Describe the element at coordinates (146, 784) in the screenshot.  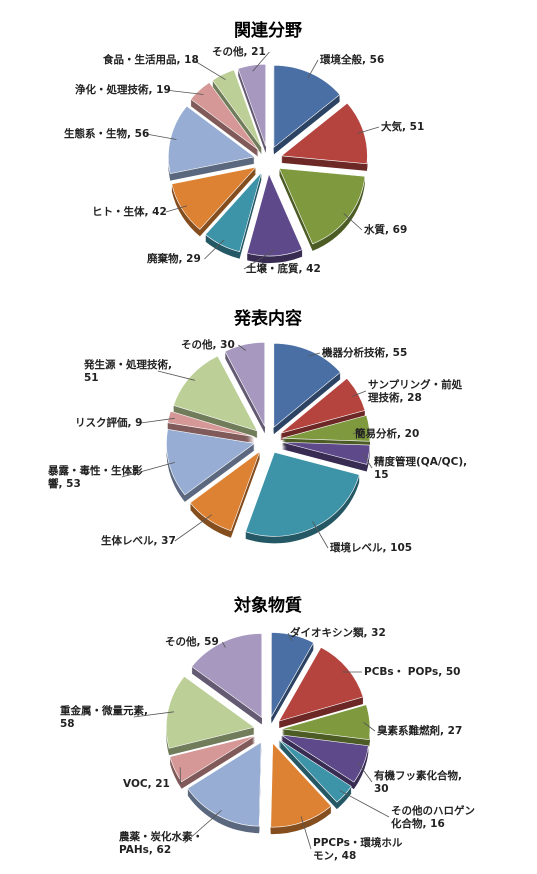
I see `slice-label: VOC, 21` at that location.